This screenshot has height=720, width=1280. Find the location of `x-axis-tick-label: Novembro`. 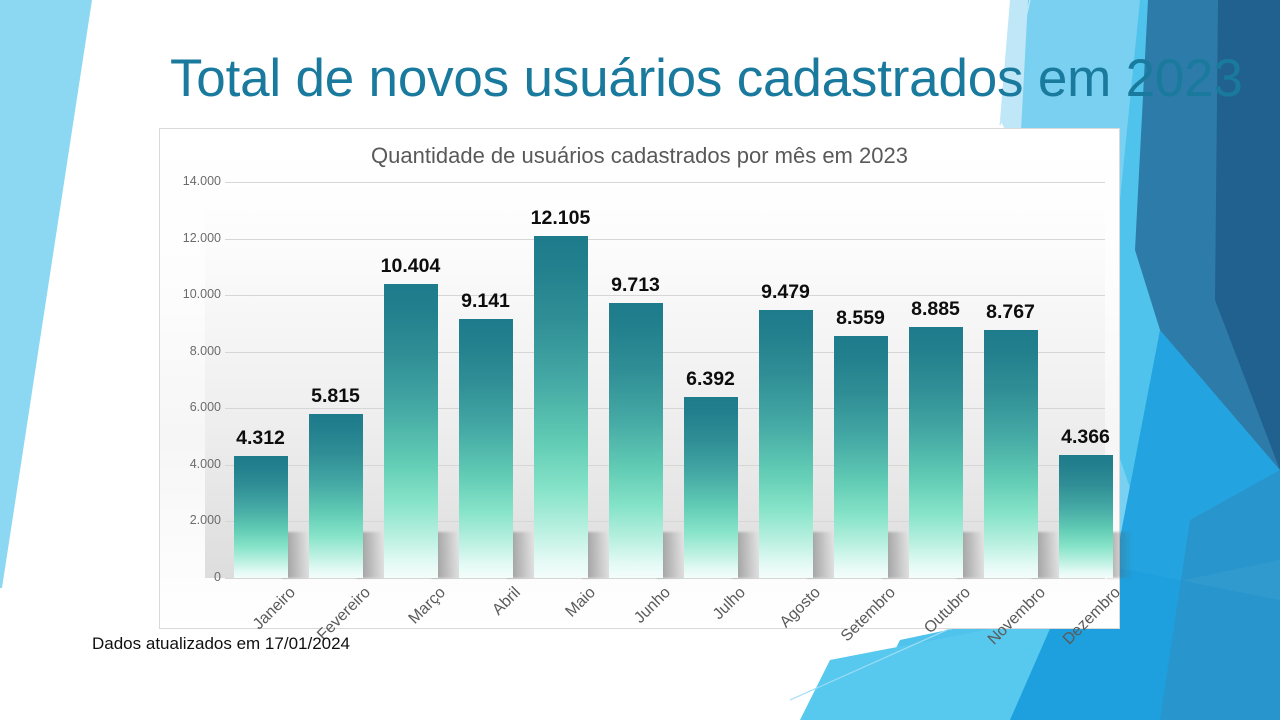

x-axis-tick-label: Novembro is located at coordinates (1016, 616).